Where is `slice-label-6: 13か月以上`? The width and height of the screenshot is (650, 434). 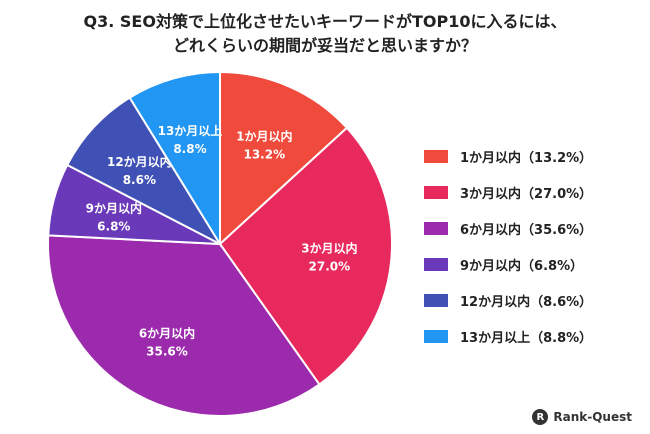
slice-label-6: 13か月以上 is located at coordinates (190, 130).